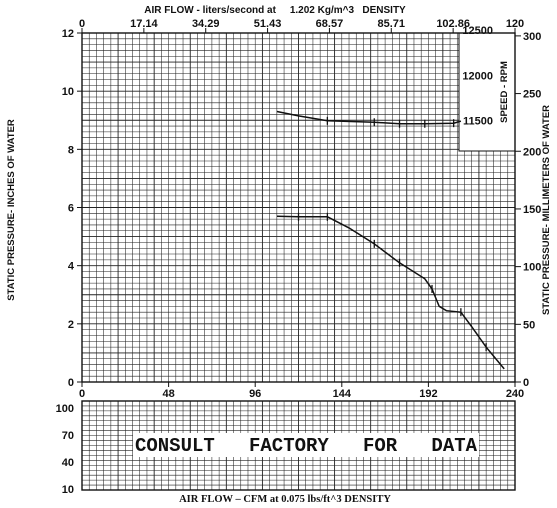 The image size is (557, 508). Describe the element at coordinates (71, 267) in the screenshot. I see `y-left-tick-label: 4` at that location.